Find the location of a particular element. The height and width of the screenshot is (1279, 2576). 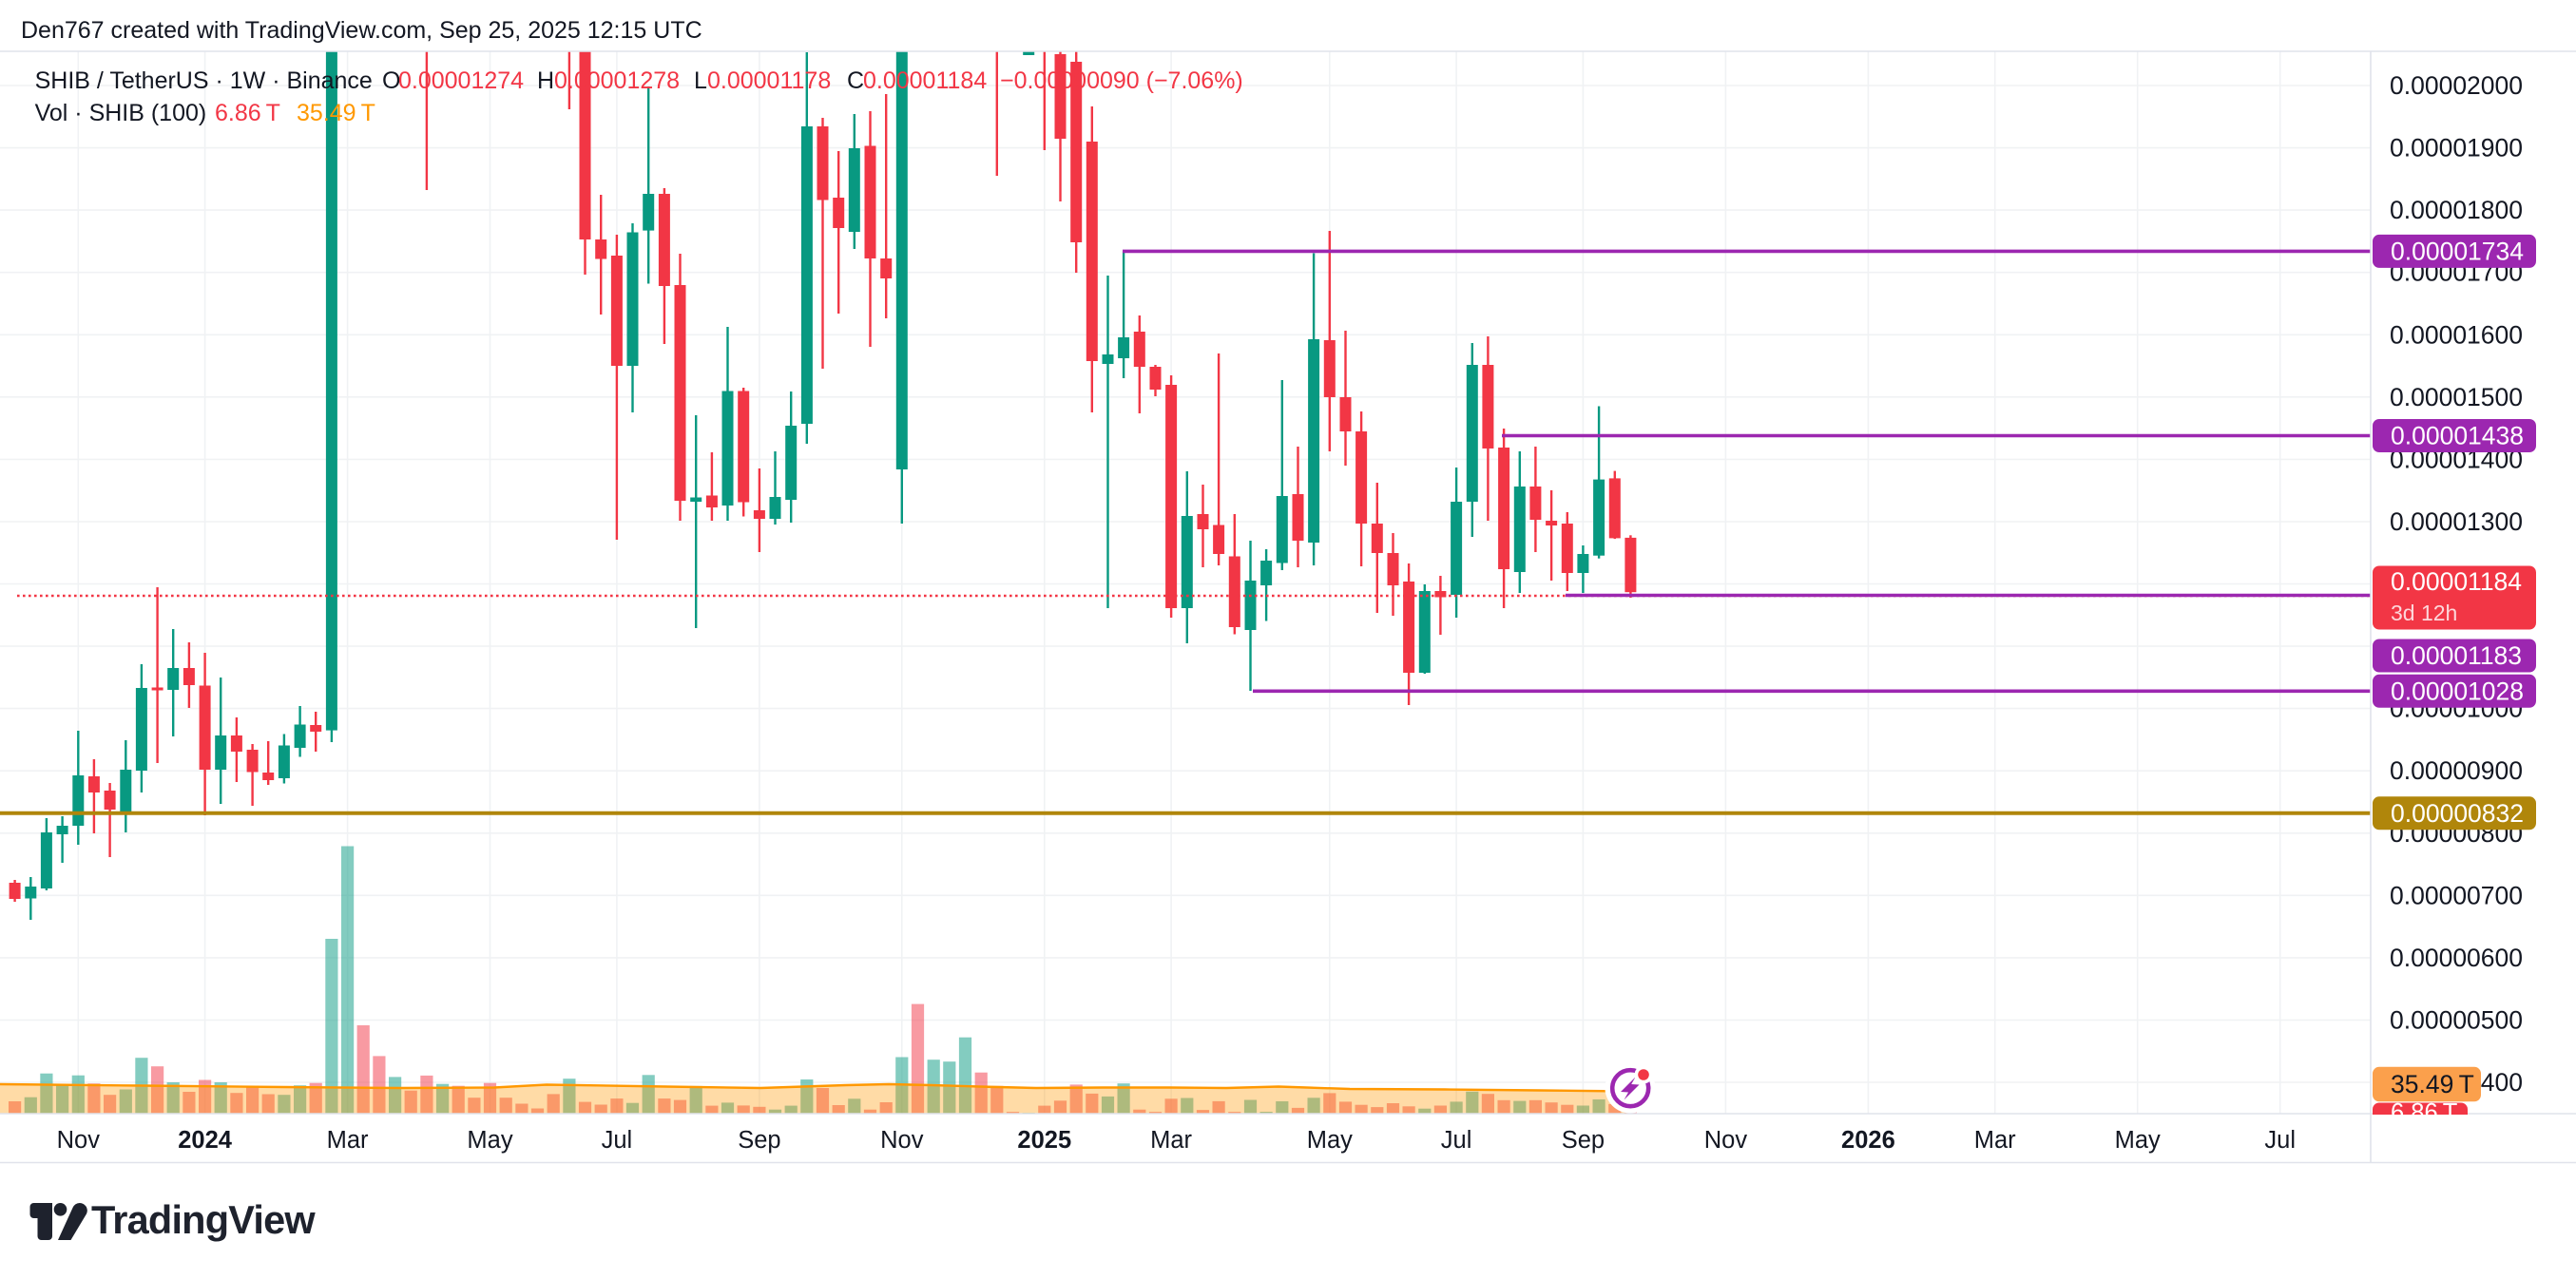

svg-text: 0.00000832 is located at coordinates (2457, 813).